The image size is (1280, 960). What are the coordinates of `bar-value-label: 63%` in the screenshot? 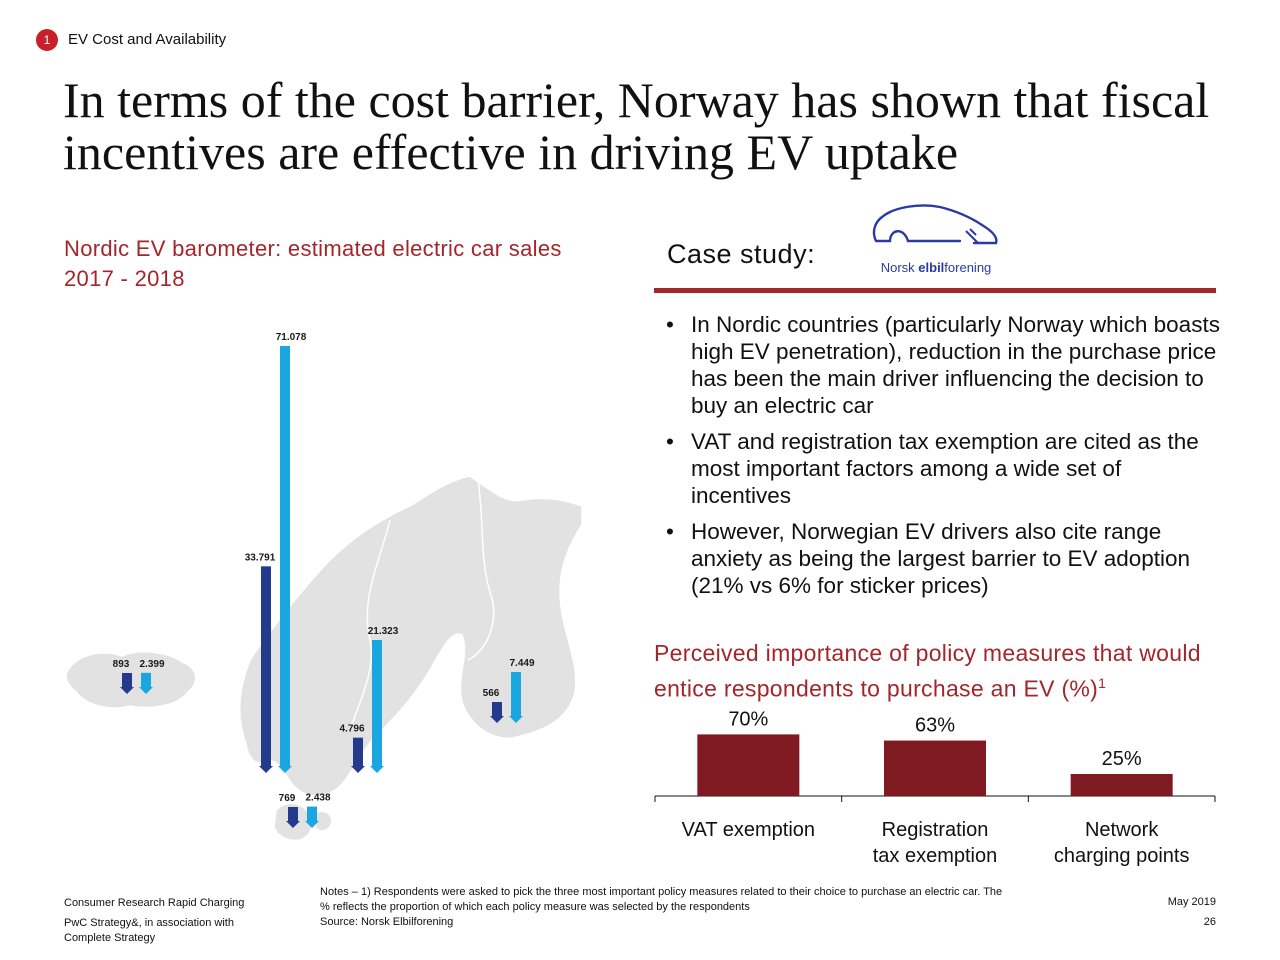 It's located at (935, 726).